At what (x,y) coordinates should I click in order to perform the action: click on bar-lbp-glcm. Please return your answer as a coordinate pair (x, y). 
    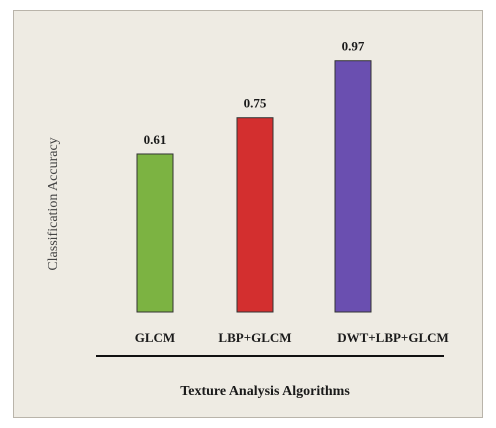
    Looking at the image, I should click on (255, 215).